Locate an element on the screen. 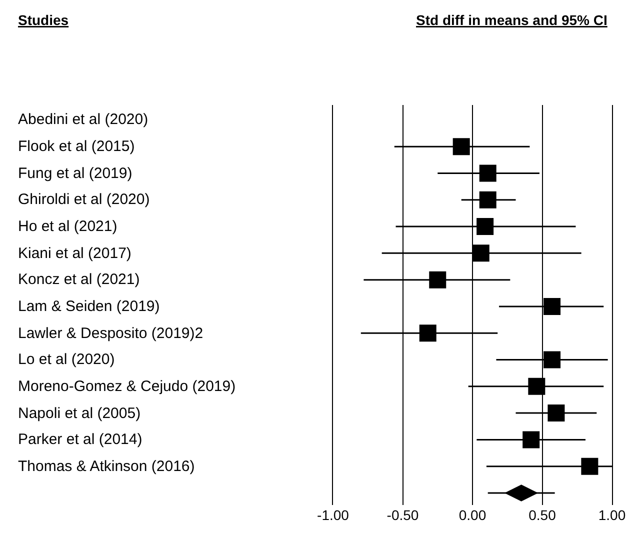  y-tick-label: Lam & Seiden (2019) is located at coordinates (89, 306).